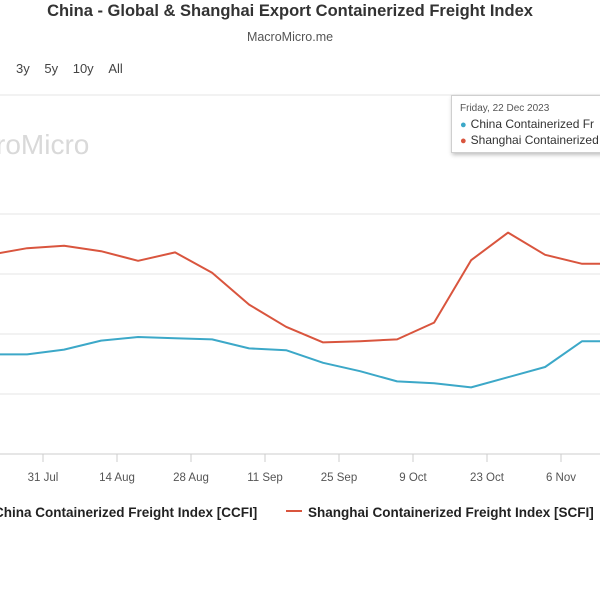 Image resolution: width=600 pixels, height=600 pixels. Describe the element at coordinates (51, 68) in the screenshot. I see `range-button-5y: 5y` at that location.